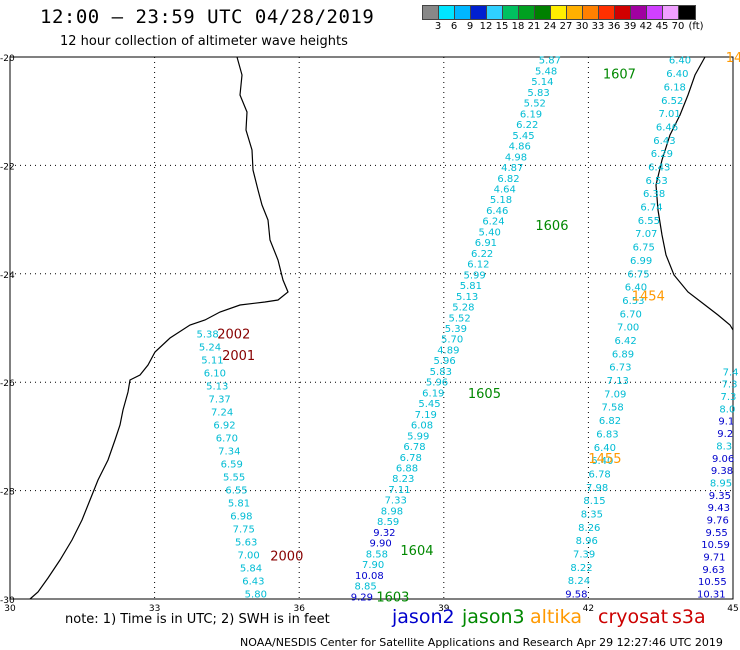  What do you see at coordinates (719, 508) in the screenshot?
I see `wave-height-value: 9.43` at bounding box center [719, 508].